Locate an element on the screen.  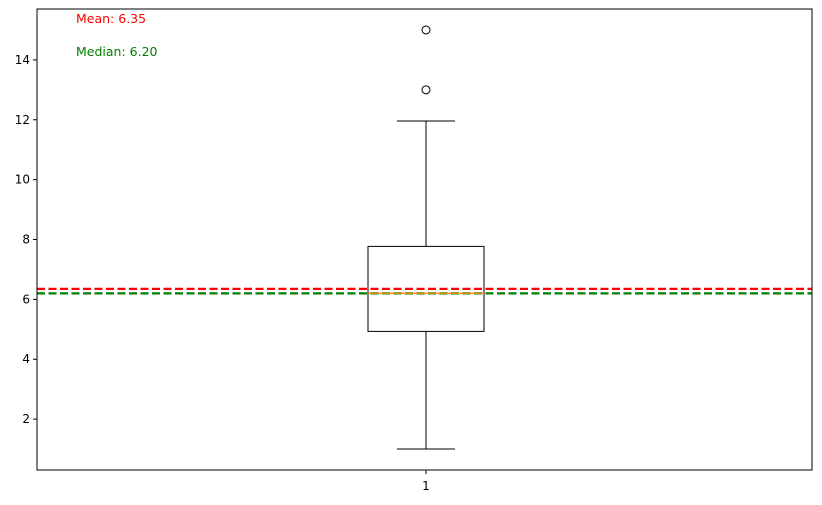
x-axis: 1 is located at coordinates (426, 481).